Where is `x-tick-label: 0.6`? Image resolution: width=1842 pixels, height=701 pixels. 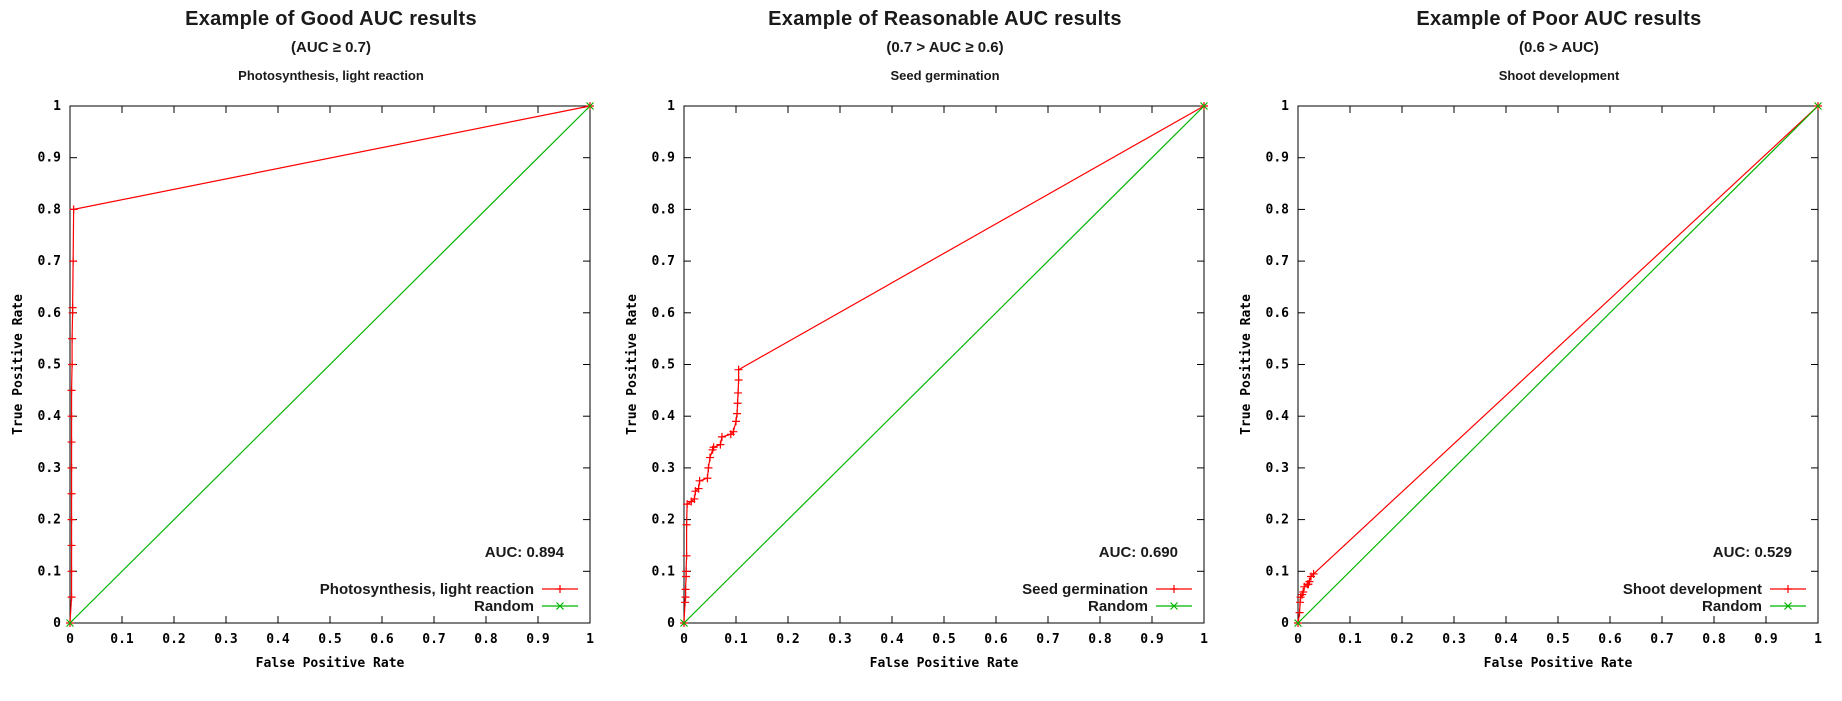
x-tick-label: 0.6 is located at coordinates (1610, 639).